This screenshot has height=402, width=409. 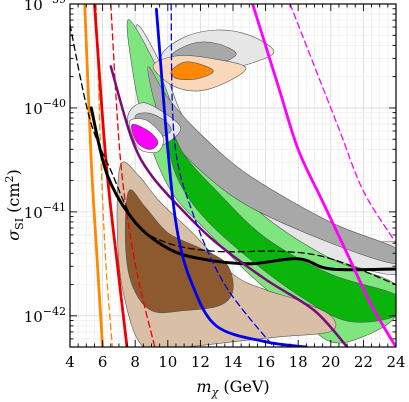 I want to click on y-tick-label: 10−41, so click(x=45, y=211).